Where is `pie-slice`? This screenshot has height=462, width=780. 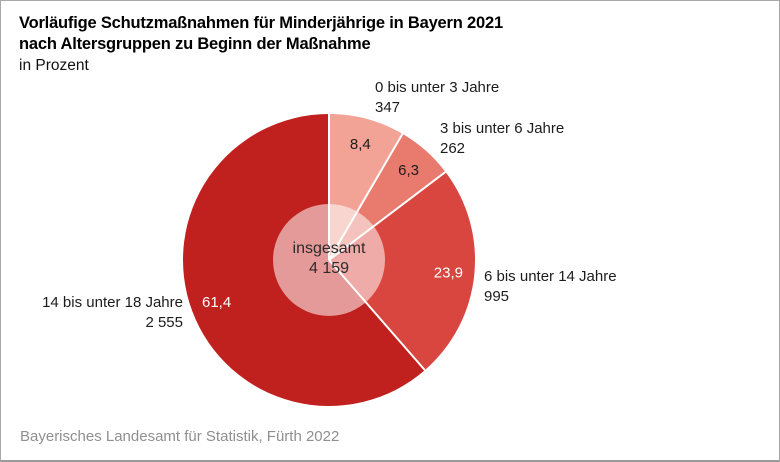
pie-slice is located at coordinates (402, 271).